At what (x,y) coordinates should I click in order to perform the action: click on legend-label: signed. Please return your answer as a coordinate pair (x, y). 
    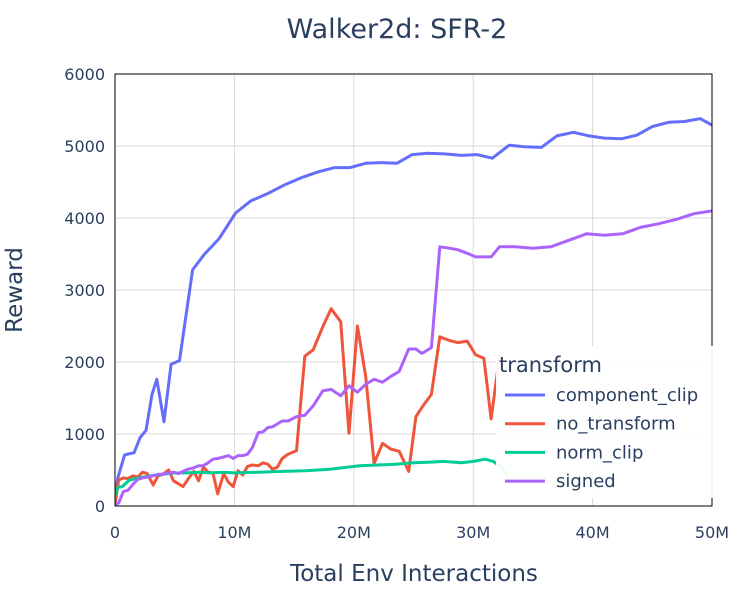
    Looking at the image, I should click on (586, 481).